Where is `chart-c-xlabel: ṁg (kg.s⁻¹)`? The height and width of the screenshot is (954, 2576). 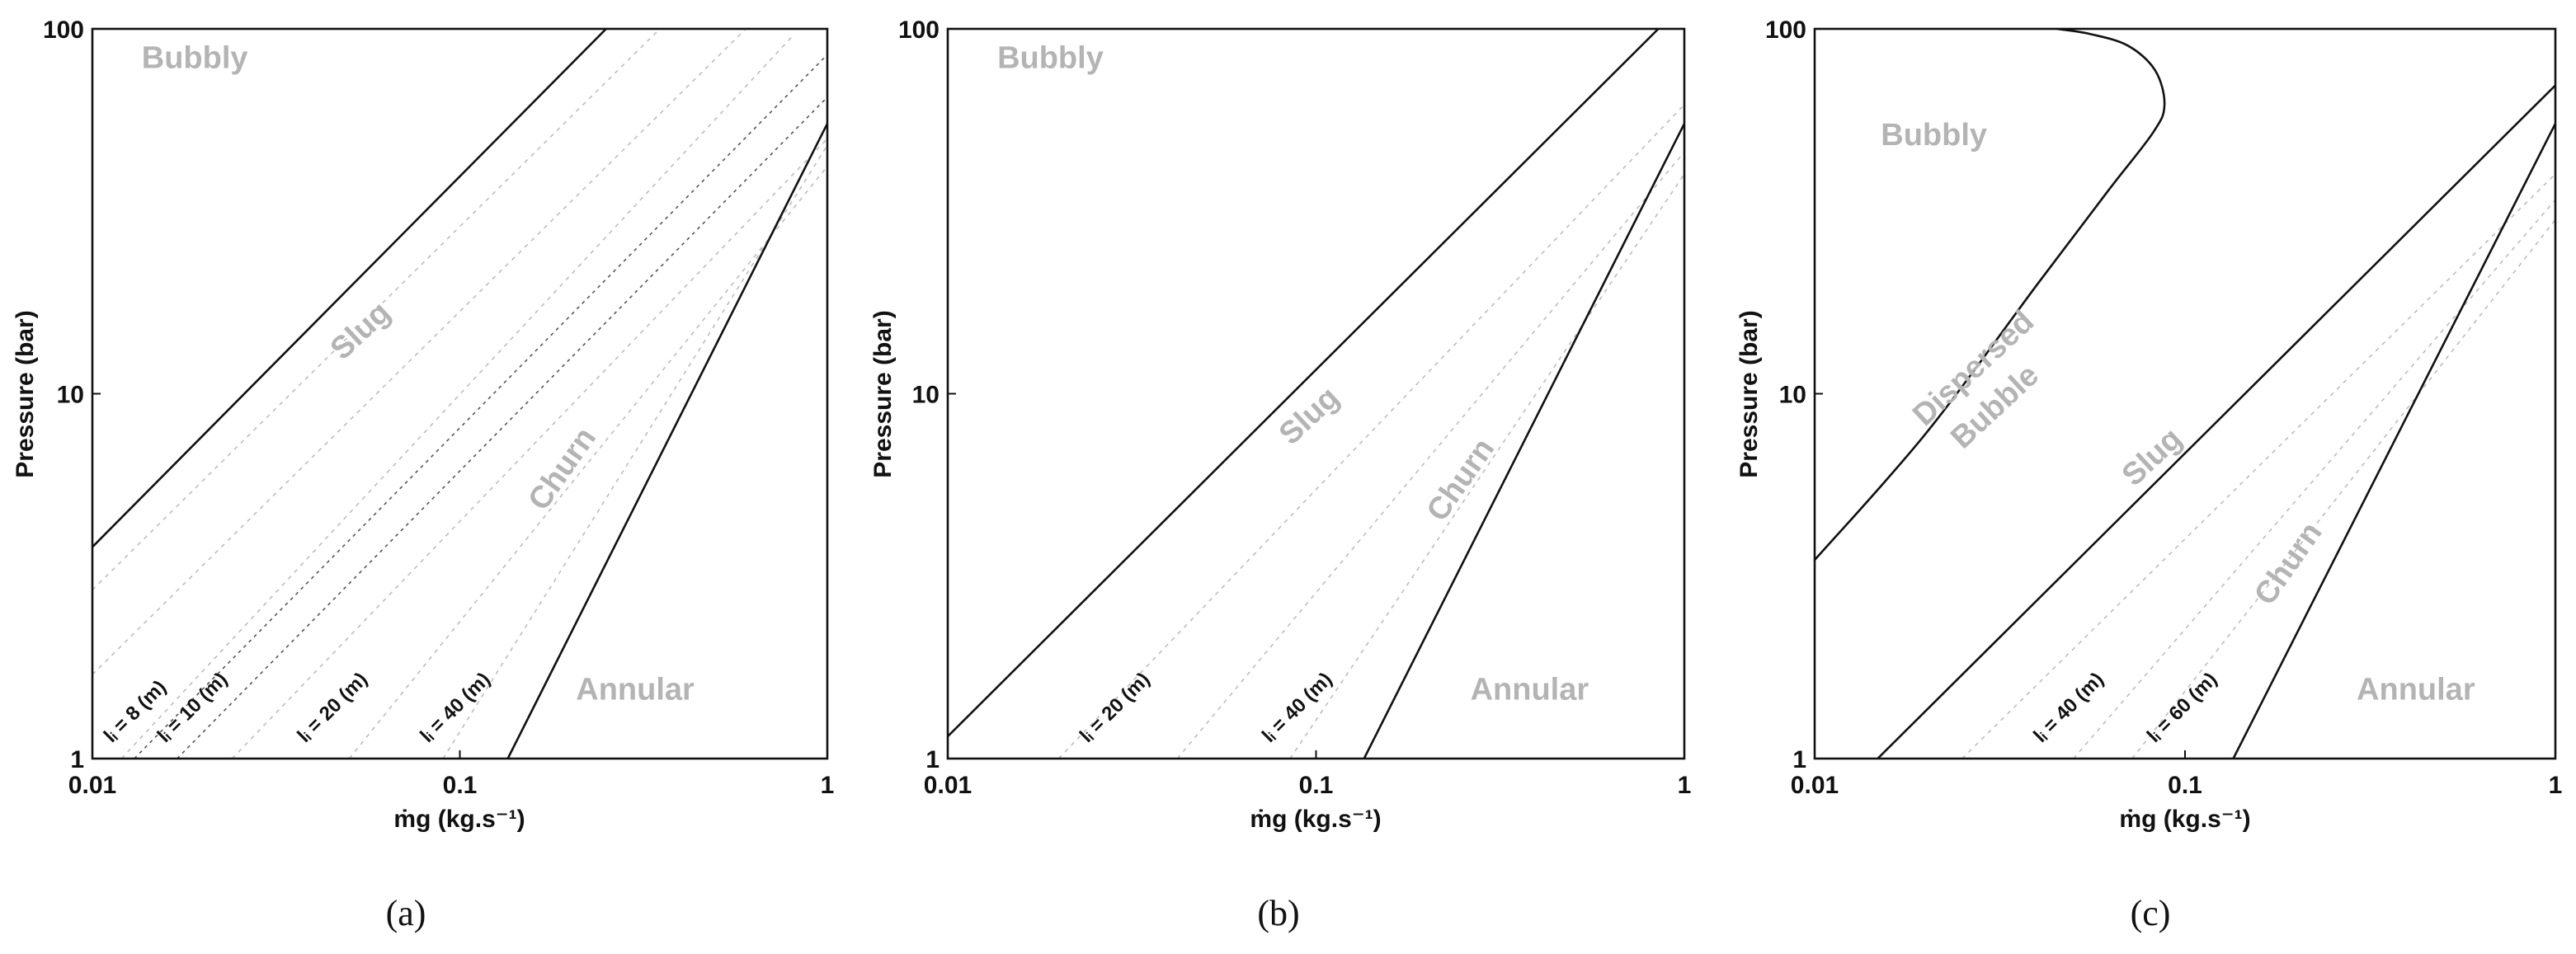 chart-c-xlabel: ṁg (kg.s⁻¹) is located at coordinates (2184, 819).